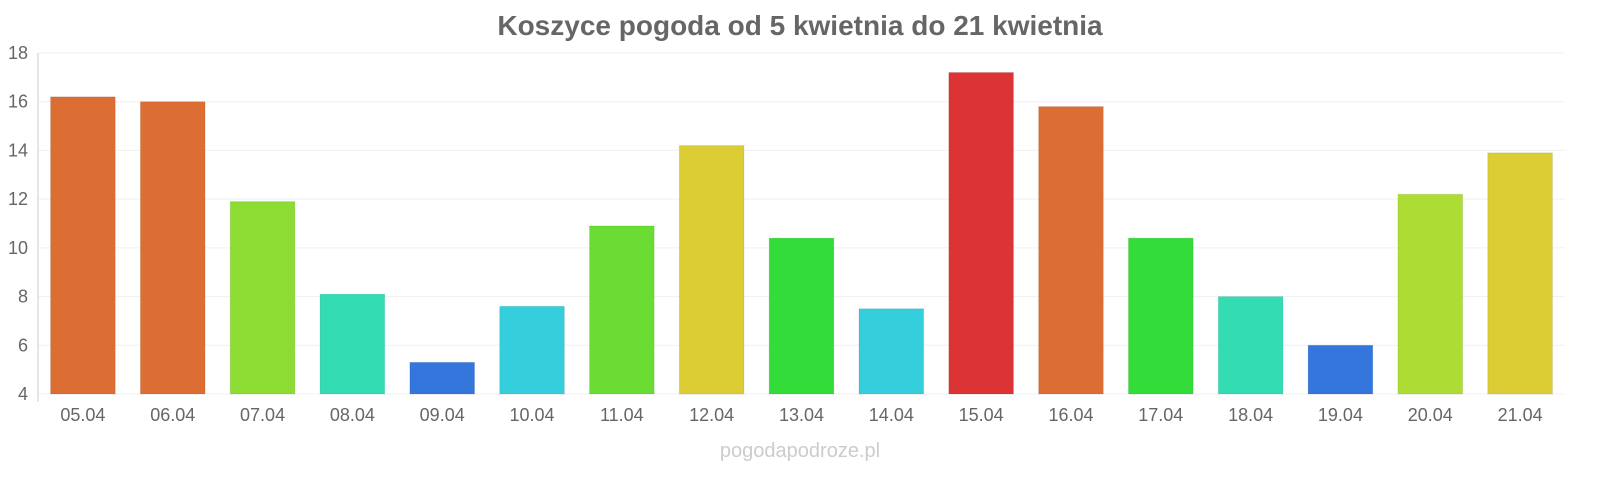  I want to click on x-tick-label: 06.04, so click(172, 415).